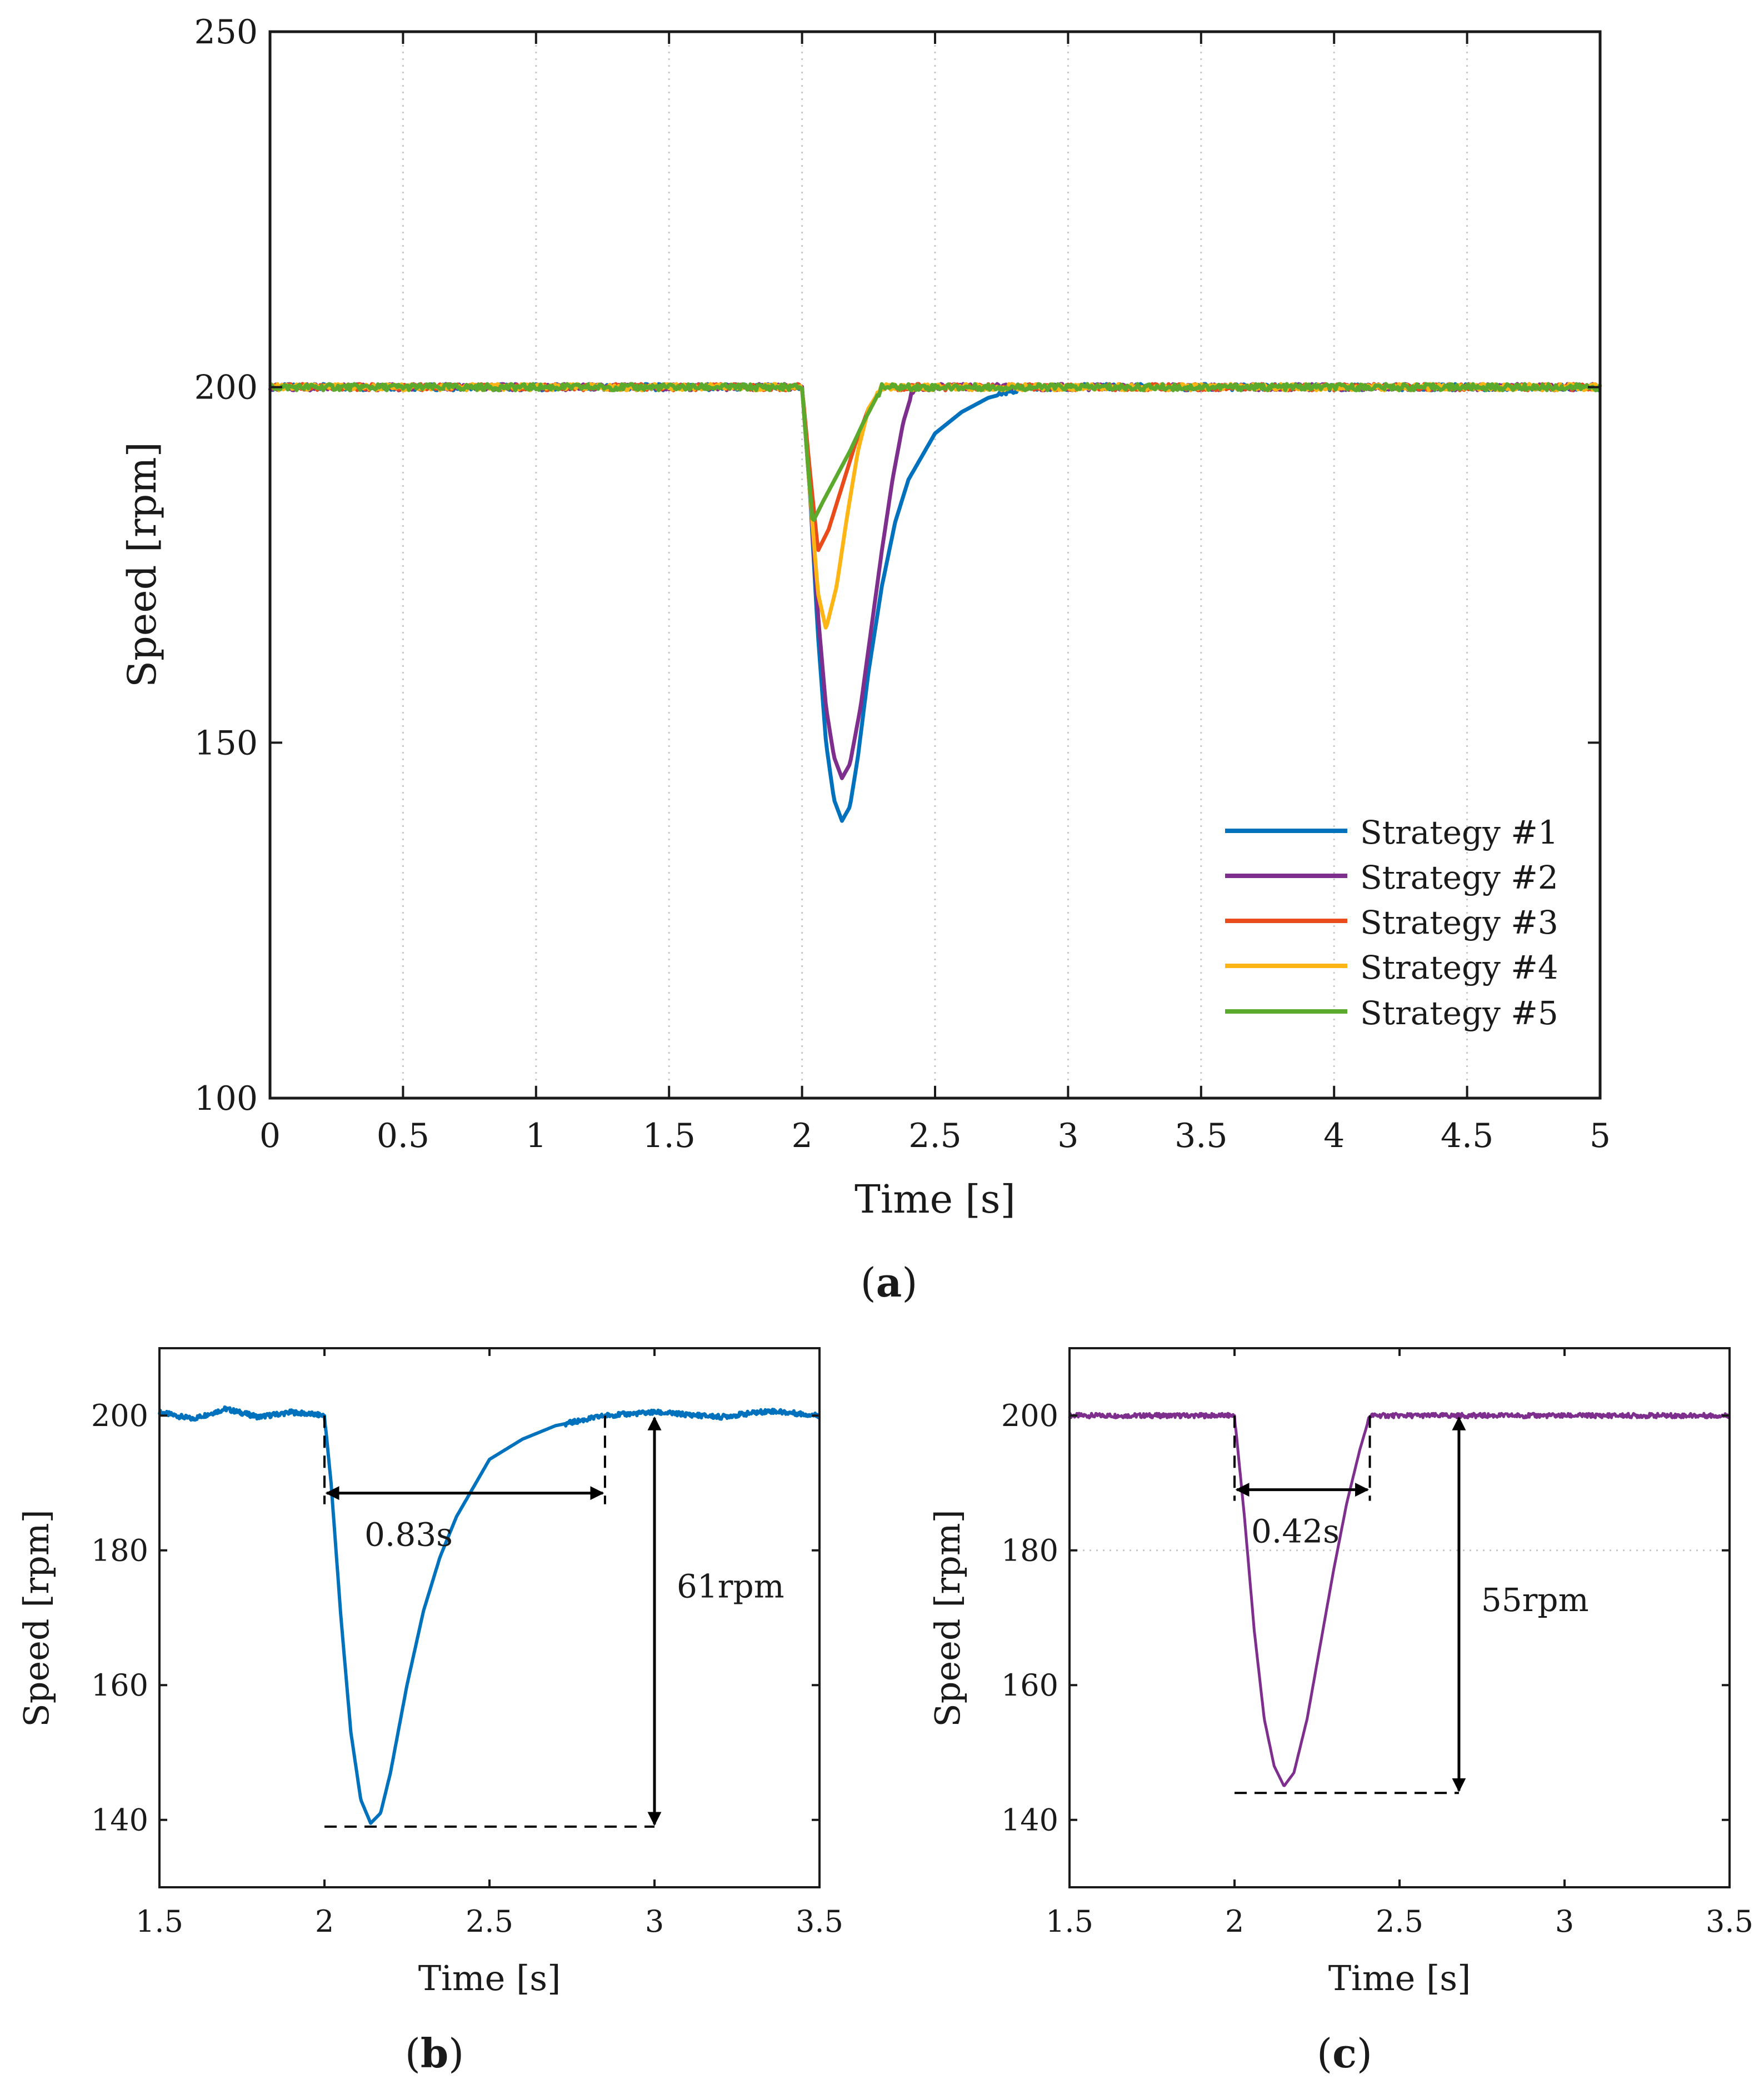 The image size is (1764, 2089). I want to click on caption-c-letter: c, so click(1344, 2053).